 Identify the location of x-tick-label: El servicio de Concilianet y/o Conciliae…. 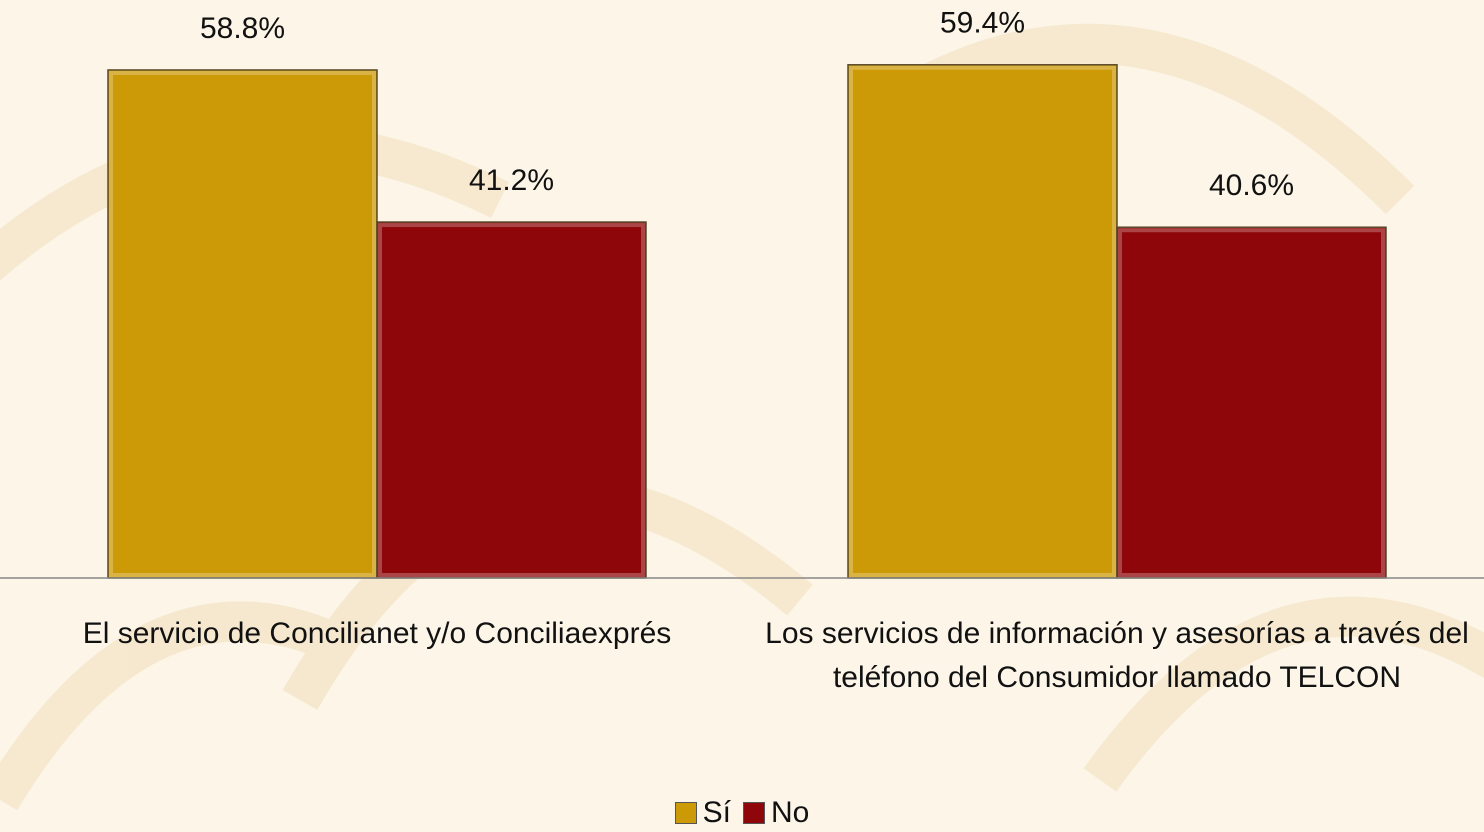
(377, 633).